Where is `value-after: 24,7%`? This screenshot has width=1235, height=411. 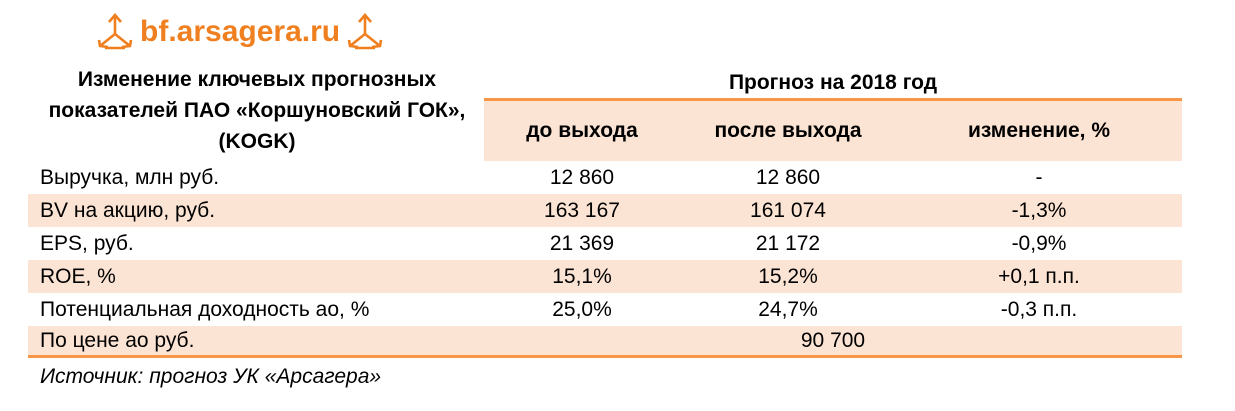 value-after: 24,7% is located at coordinates (788, 309).